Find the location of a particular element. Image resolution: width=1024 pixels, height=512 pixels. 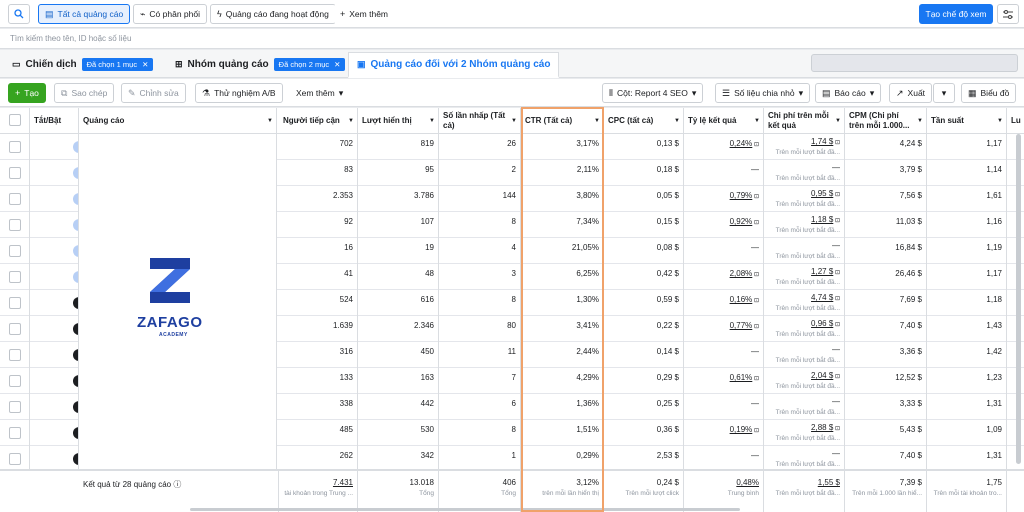

col-toggle: Tắt/Bật is located at coordinates (54, 121).